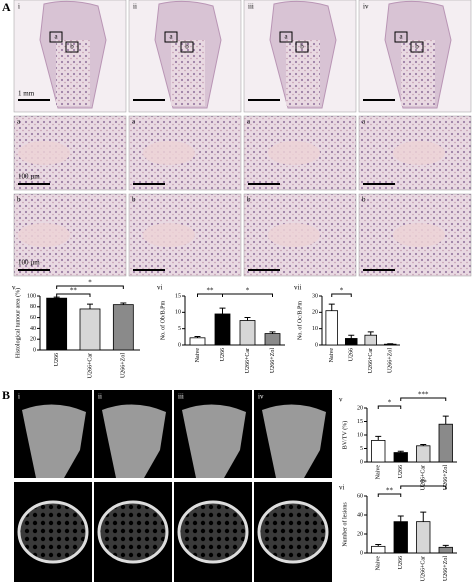  What do you see at coordinates (344, 435) in the screenshot?
I see `label: BV/TV (%)` at bounding box center [344, 435].